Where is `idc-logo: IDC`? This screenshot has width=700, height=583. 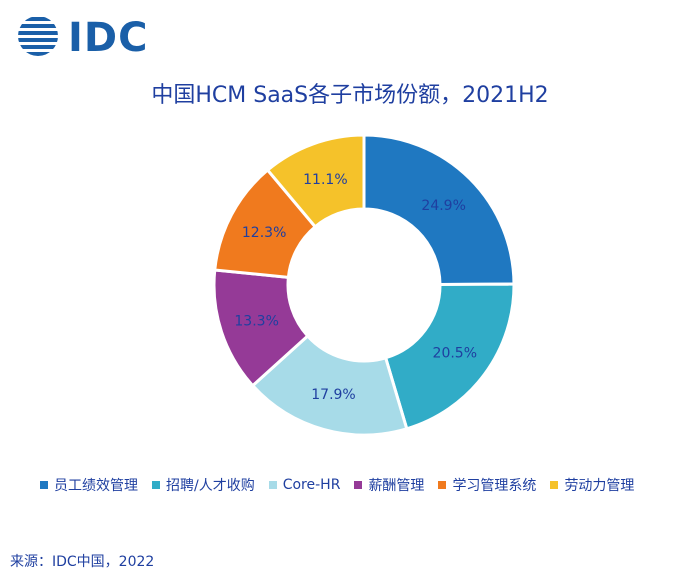
idc-logo: IDC is located at coordinates (89, 38).